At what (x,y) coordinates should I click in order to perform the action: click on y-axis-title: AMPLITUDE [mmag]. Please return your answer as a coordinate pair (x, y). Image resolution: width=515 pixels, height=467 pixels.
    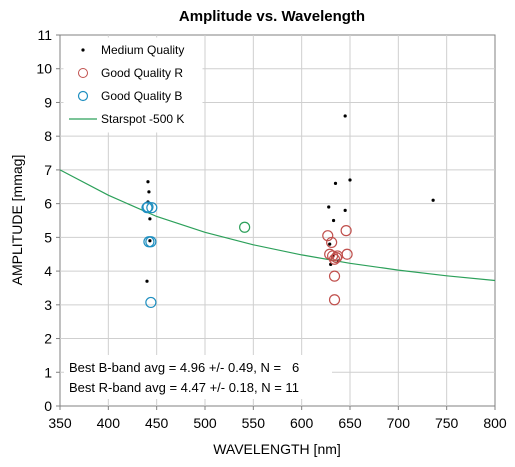
    Looking at the image, I should click on (17, 220).